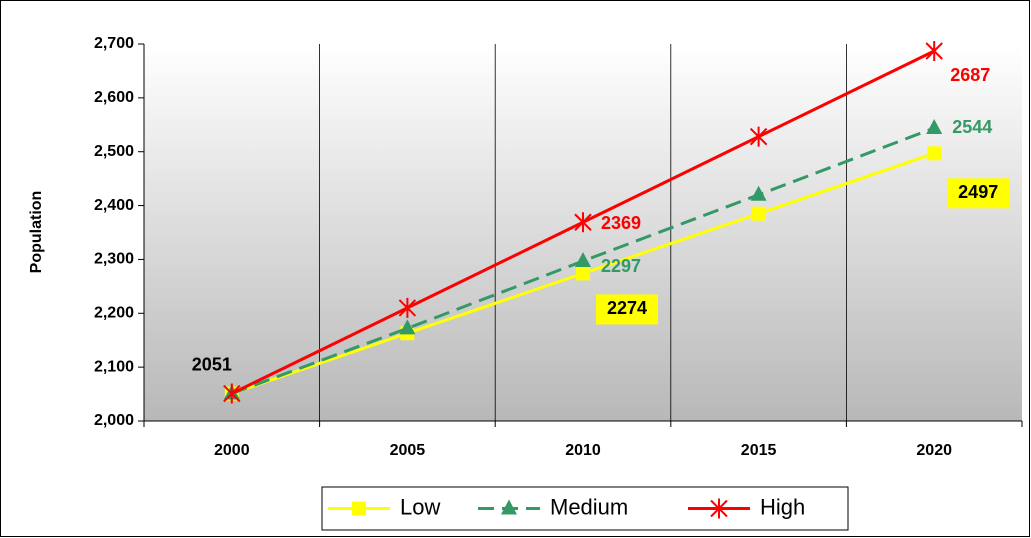  What do you see at coordinates (972, 127) in the screenshot?
I see `data-label: 2544` at bounding box center [972, 127].